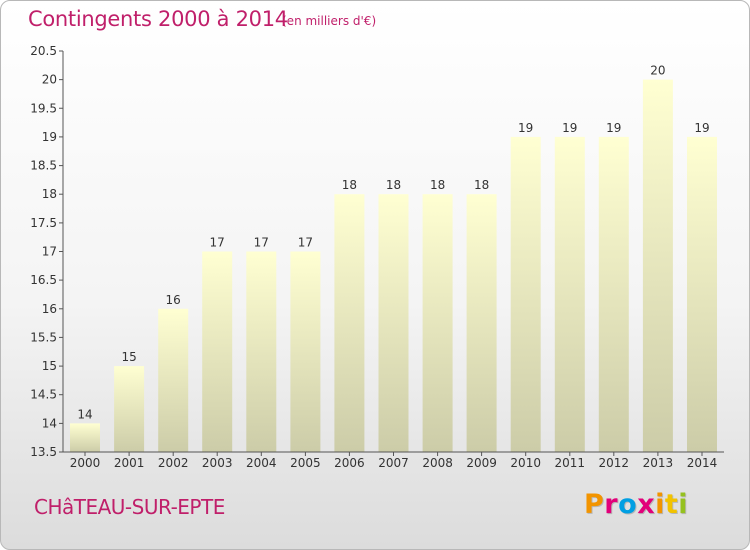 This screenshot has width=750, height=550. I want to click on x-tick-label-2012: 2012, so click(614, 463).